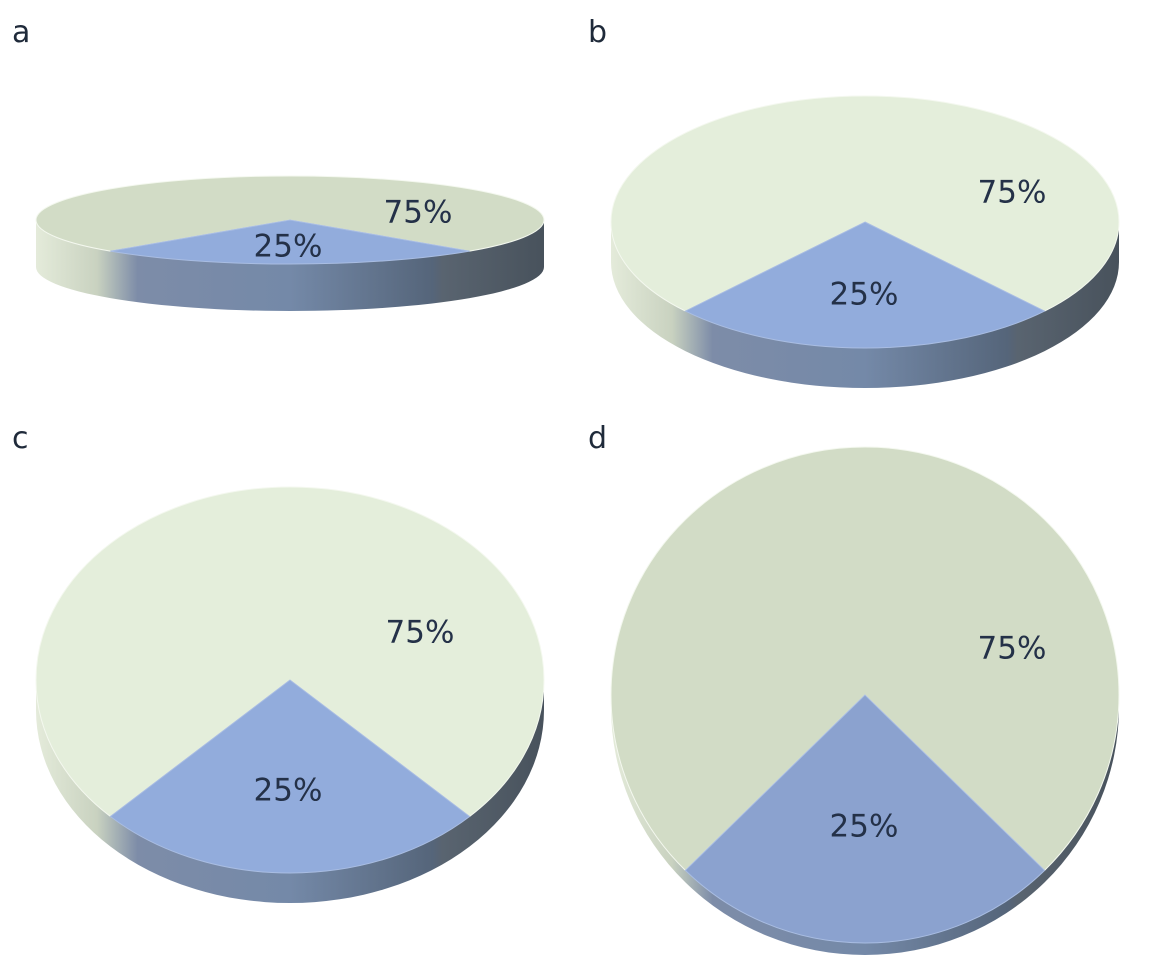 The height and width of the screenshot is (979, 1152). What do you see at coordinates (278, 163) in the screenshot?
I see `pie-panel-a: a 75% 25%` at bounding box center [278, 163].